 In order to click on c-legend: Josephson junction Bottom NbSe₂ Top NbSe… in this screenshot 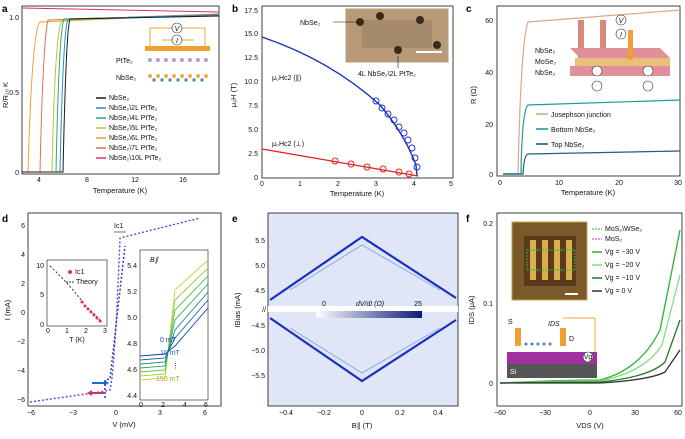, I will do `click(573, 130)`.